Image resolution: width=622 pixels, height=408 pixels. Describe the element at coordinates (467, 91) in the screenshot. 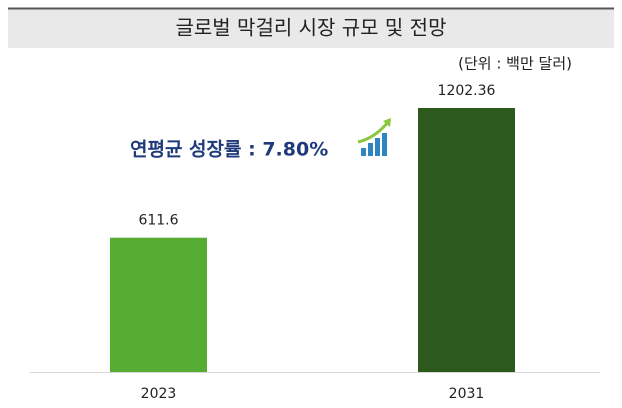

I see `data-label: 1202.36` at that location.